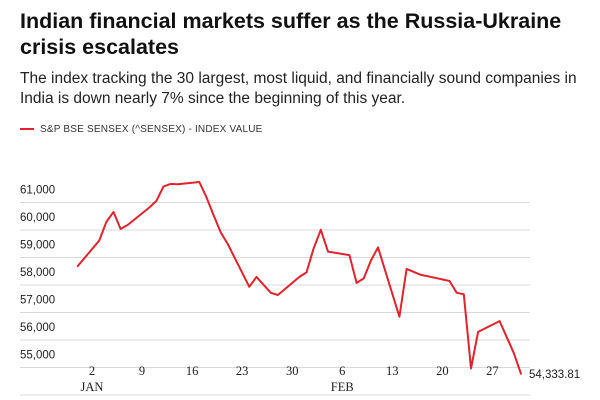 The width and height of the screenshot is (600, 400). I want to click on y-tick-label: 57,000, so click(37, 301).